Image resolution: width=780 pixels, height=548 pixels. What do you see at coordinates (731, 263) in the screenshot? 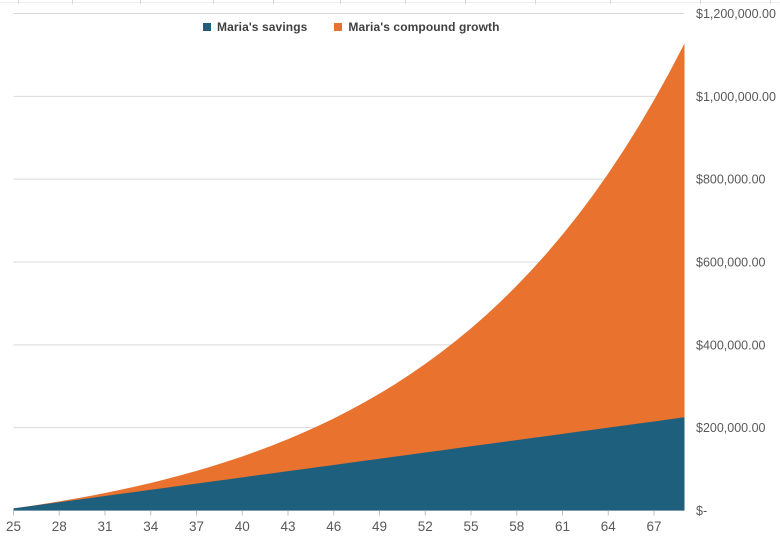
I see `svg-text: $600,000.00` at bounding box center [731, 263].